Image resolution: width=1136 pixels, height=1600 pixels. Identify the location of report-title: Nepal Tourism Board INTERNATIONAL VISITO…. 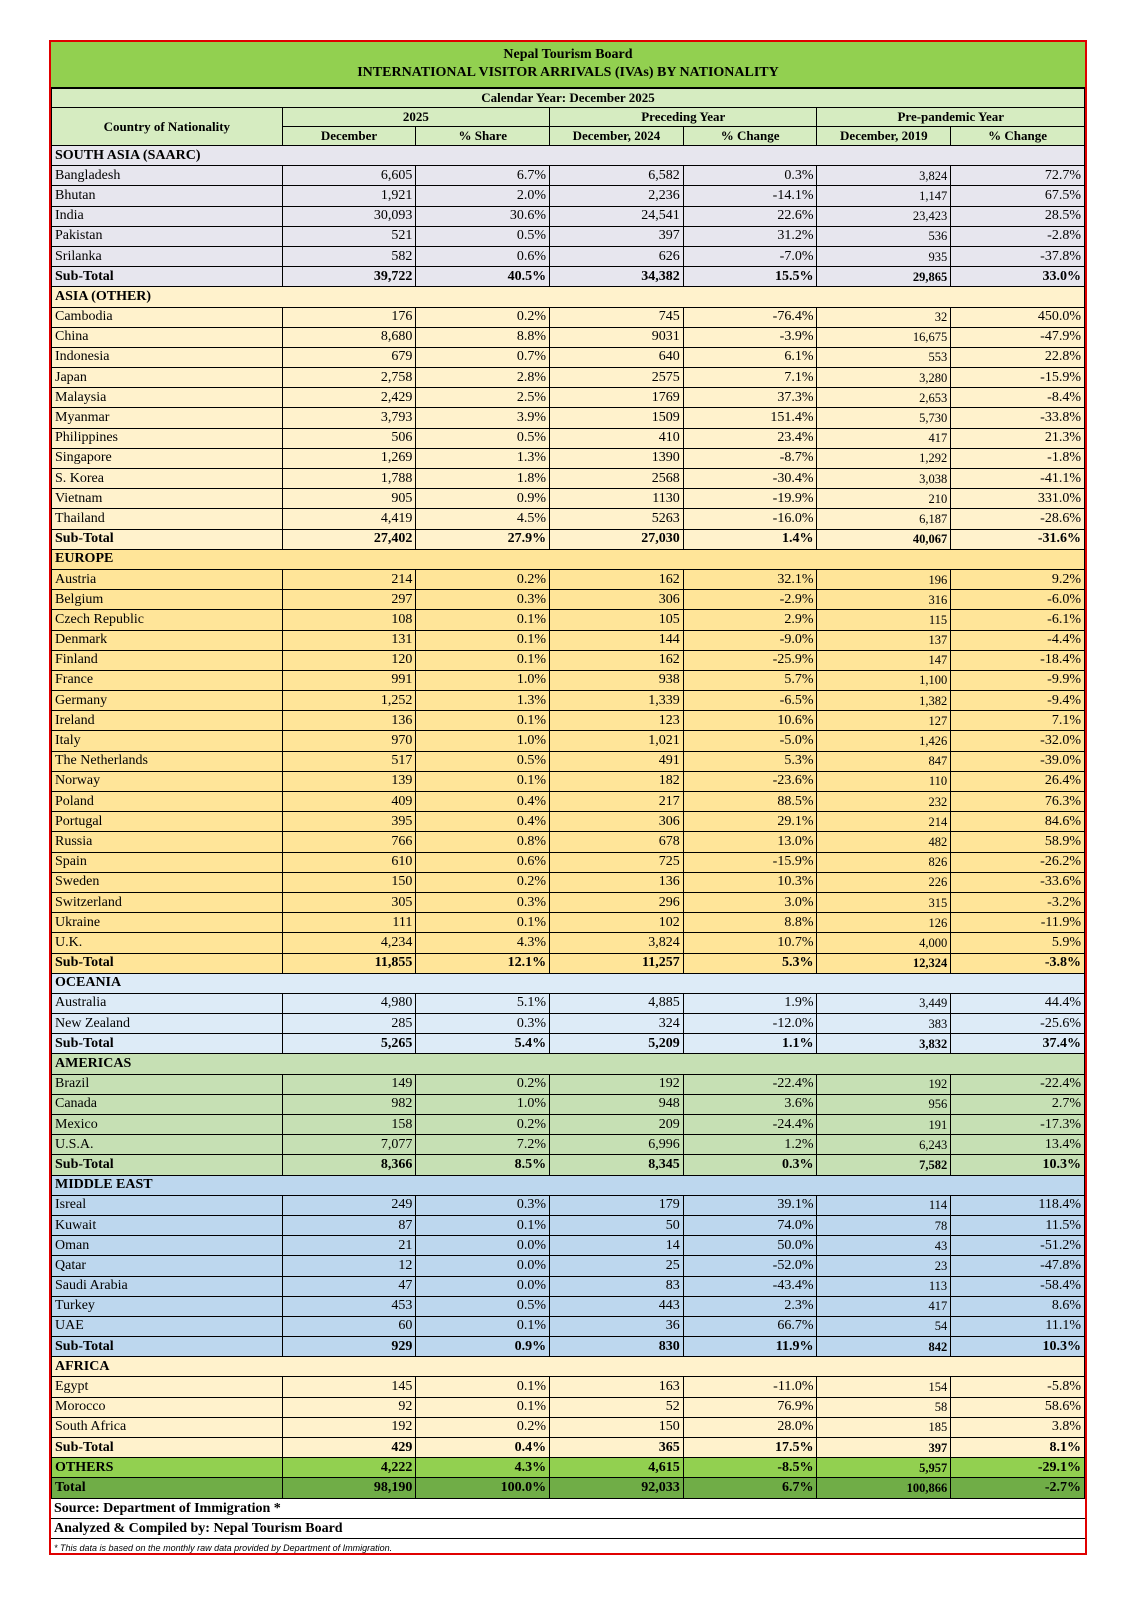
(568, 65).